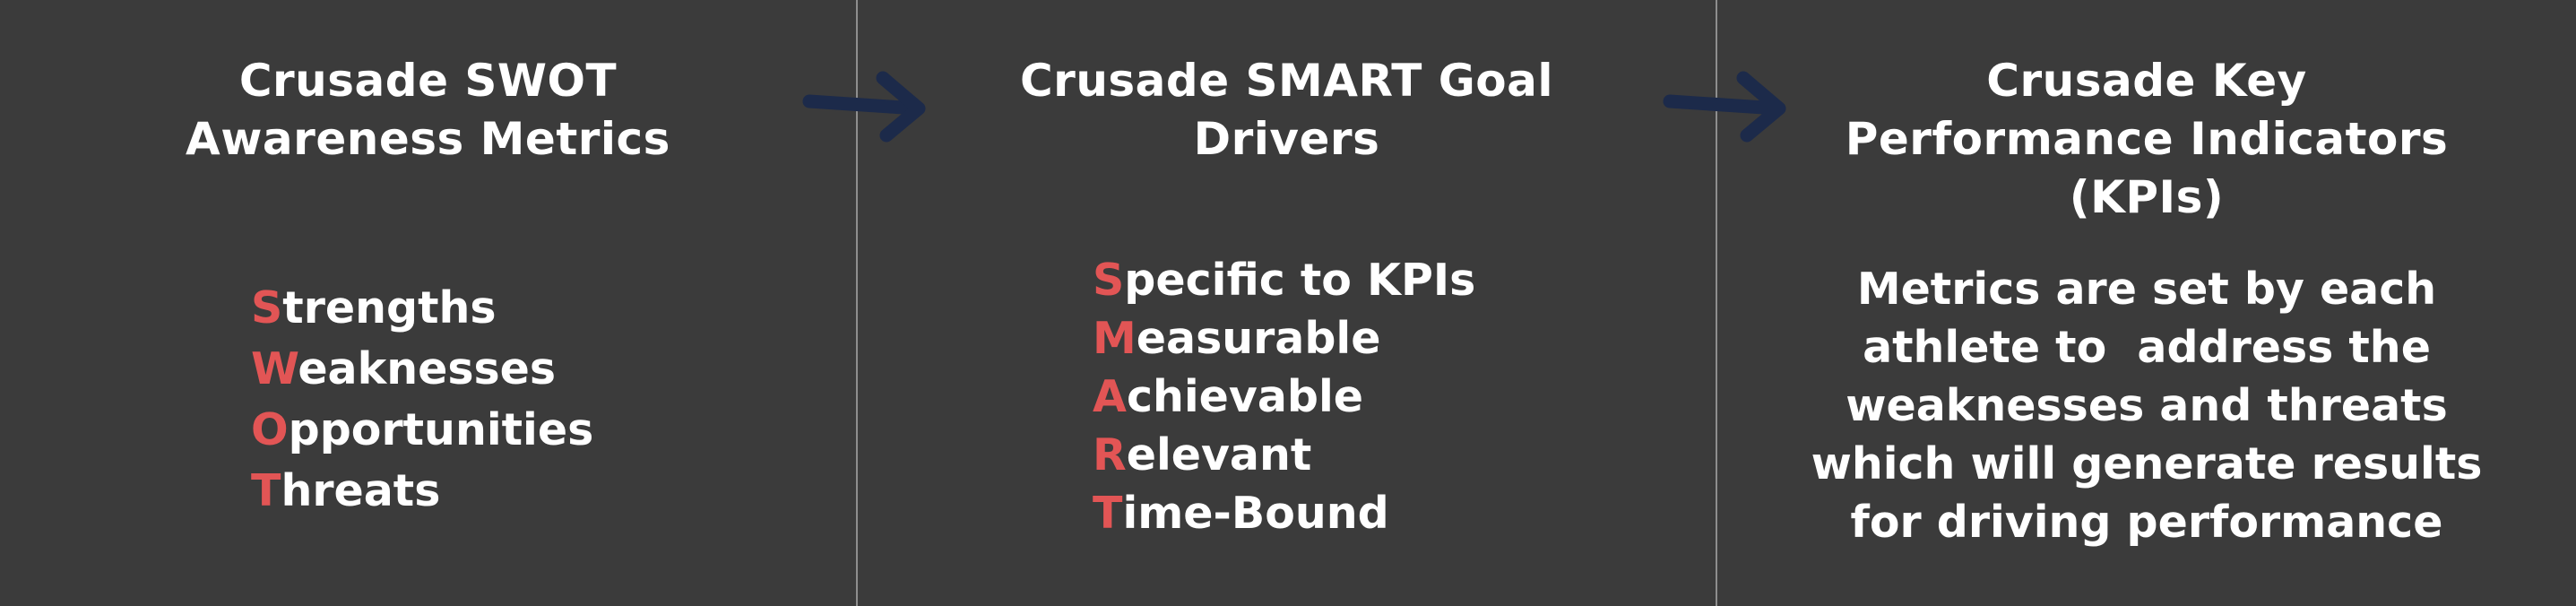 The height and width of the screenshot is (606, 2576). I want to click on smart-initial: S, so click(1109, 280).